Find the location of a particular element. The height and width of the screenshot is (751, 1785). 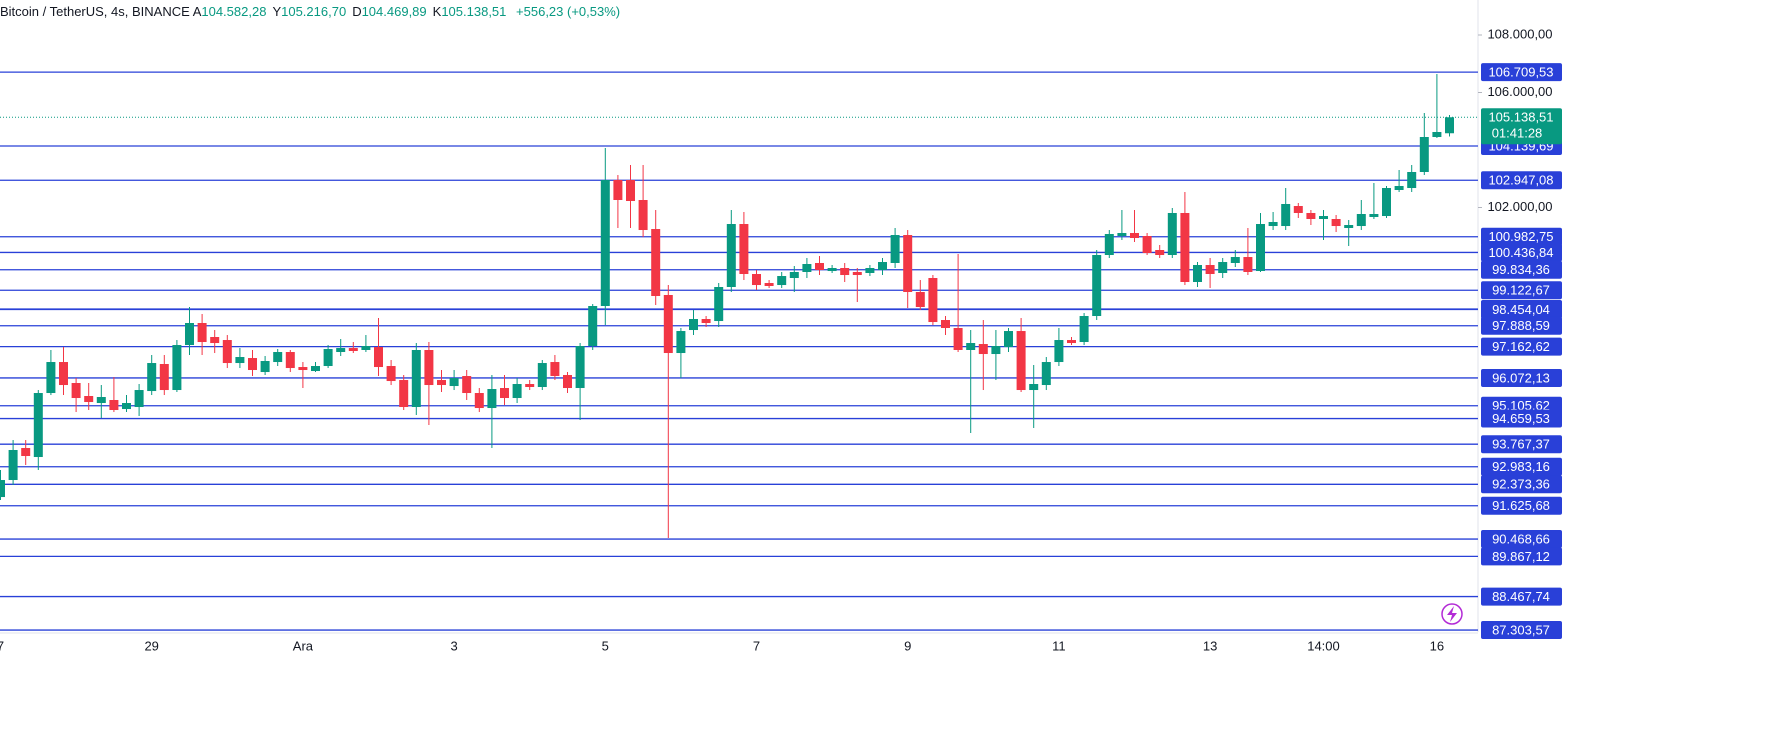

level-label: 90.468,66 is located at coordinates (1521, 538).